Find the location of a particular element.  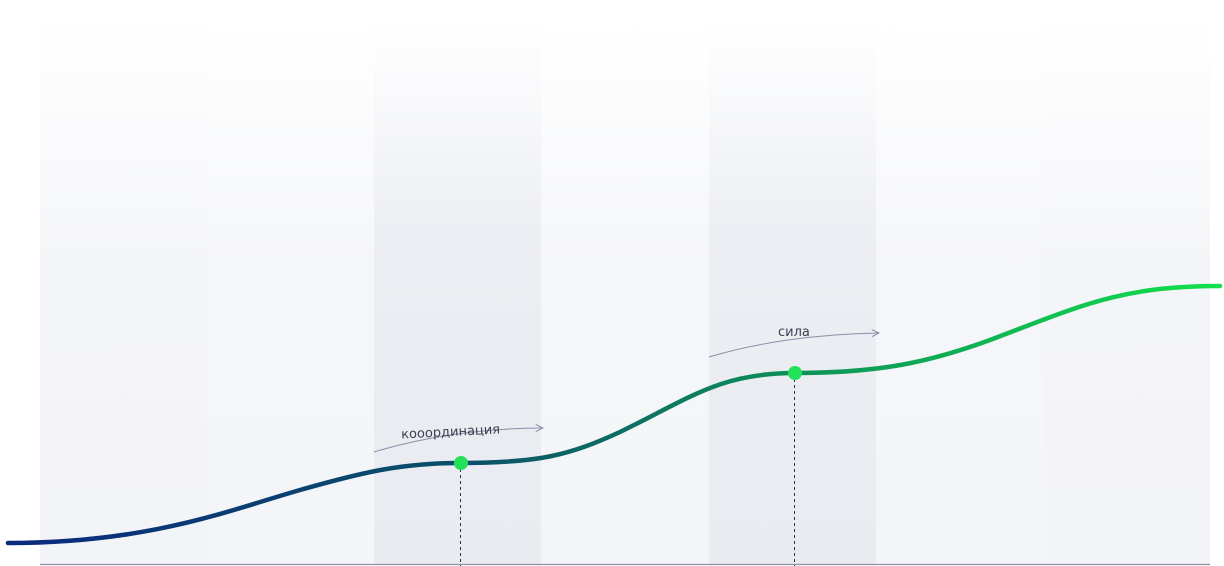

marker-strength is located at coordinates (795, 373).